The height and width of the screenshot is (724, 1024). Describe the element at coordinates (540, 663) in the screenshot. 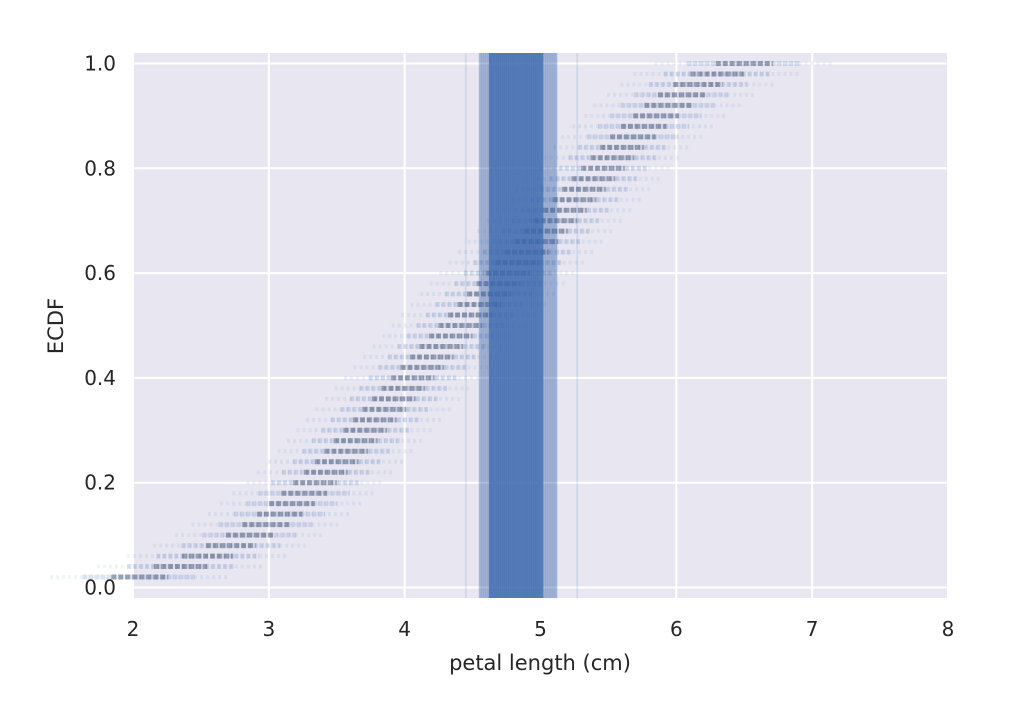

I see `x-axis-title: petal length (cm)` at that location.